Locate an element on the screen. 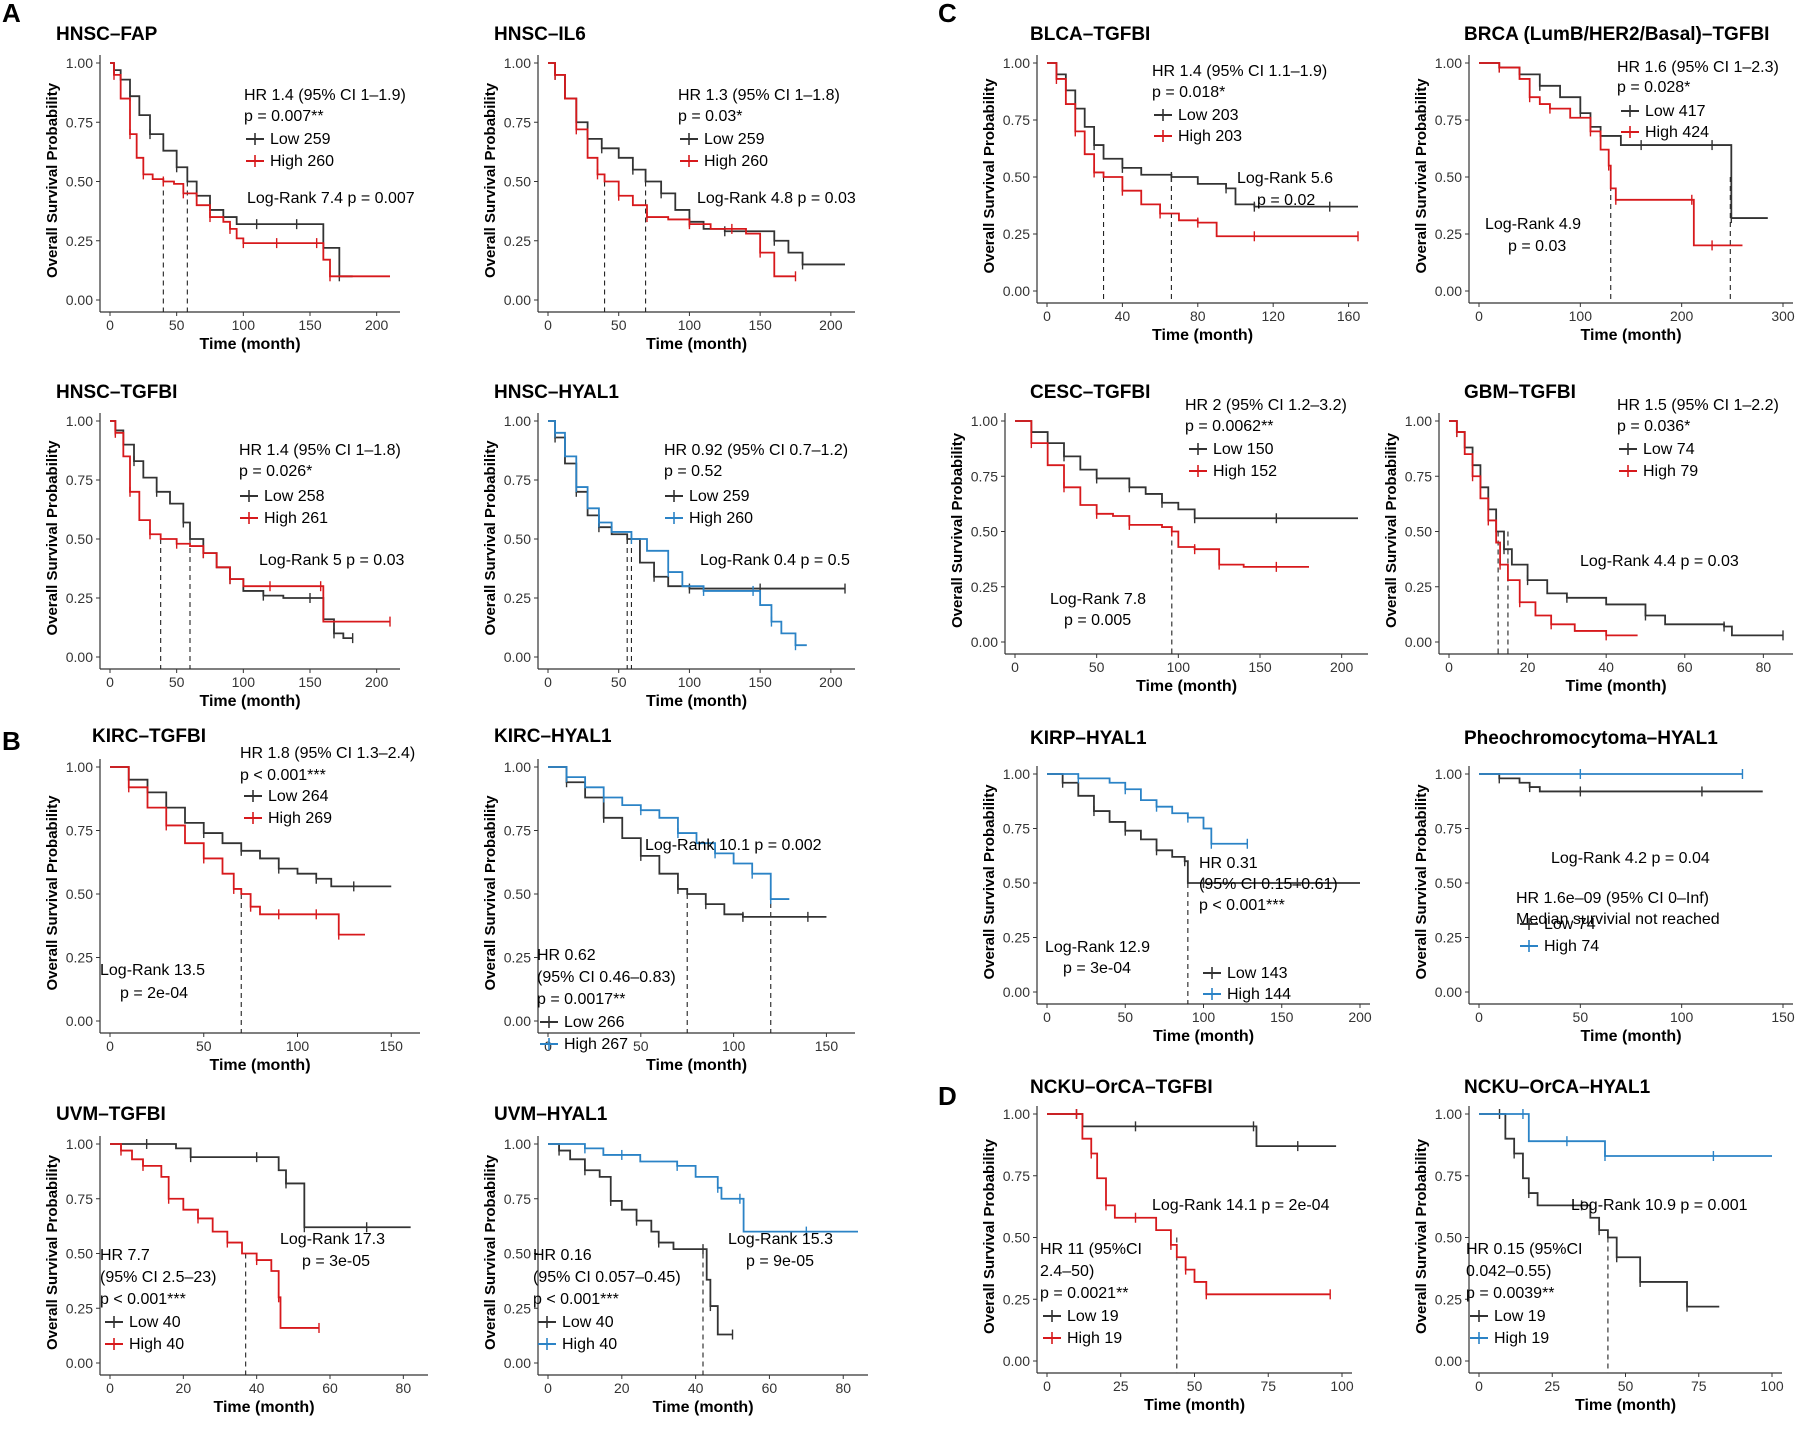  legend-label: High 19 is located at coordinates (1521, 1338).